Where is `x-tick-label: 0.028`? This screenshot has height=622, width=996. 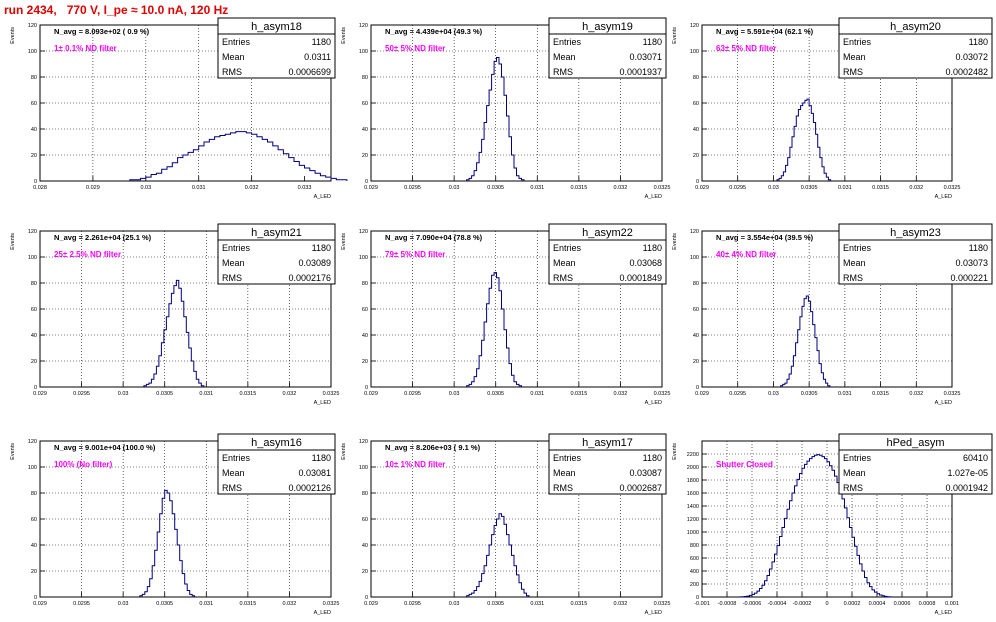 x-tick-label: 0.028 is located at coordinates (40, 188).